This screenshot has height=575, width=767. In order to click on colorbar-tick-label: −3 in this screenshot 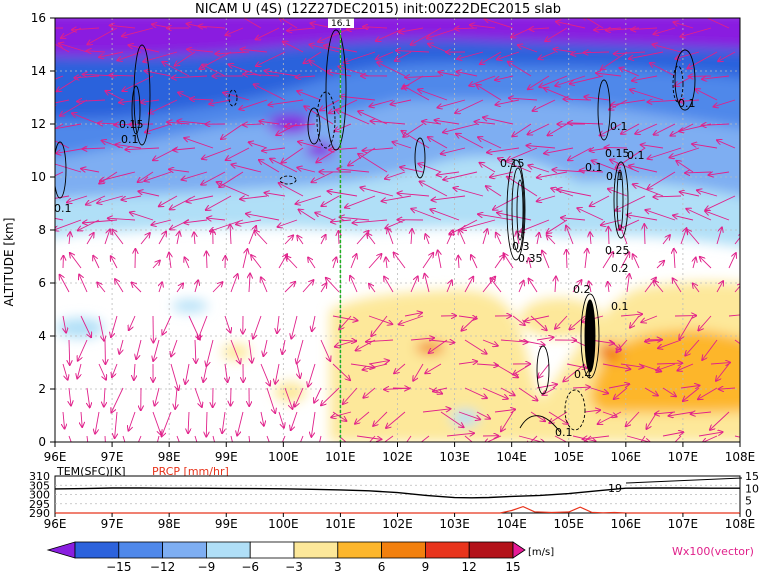, I will do `click(294, 567)`.